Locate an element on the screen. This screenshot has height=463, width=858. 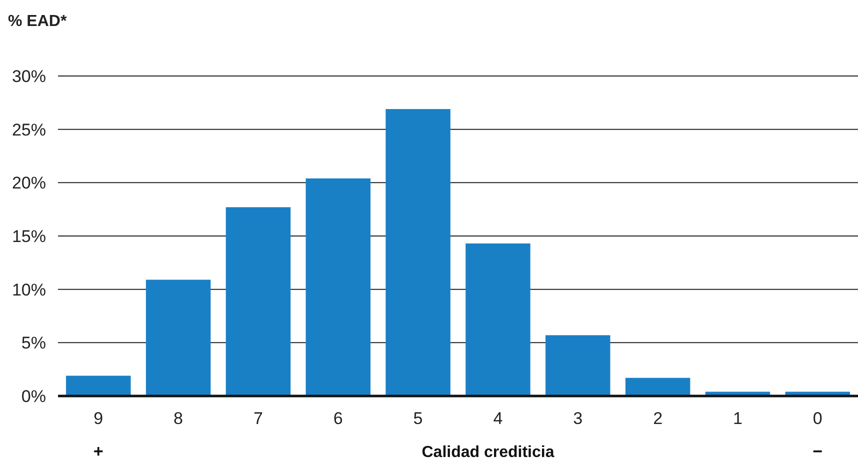
y-tick-label: 30% is located at coordinates (29, 76).